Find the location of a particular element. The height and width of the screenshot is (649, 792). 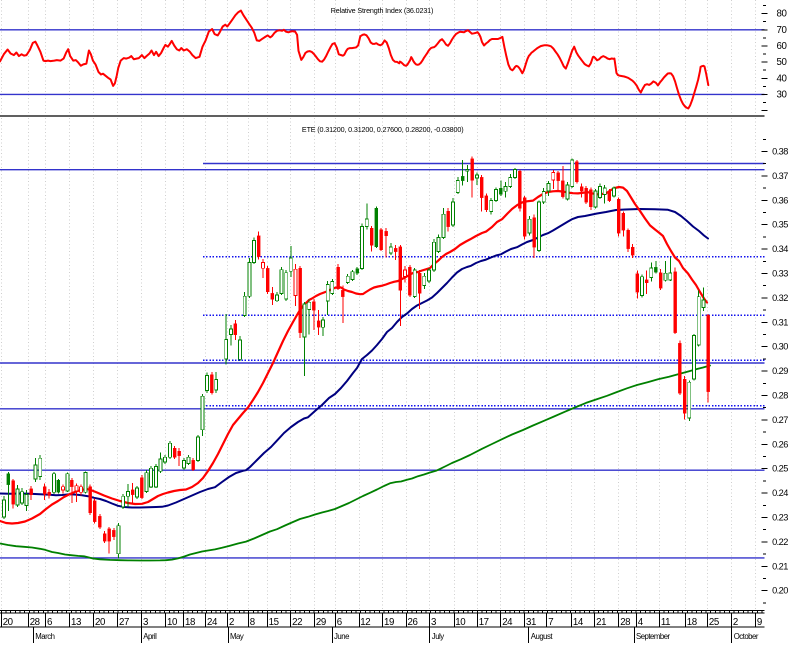

svg-text: 50 is located at coordinates (782, 62).